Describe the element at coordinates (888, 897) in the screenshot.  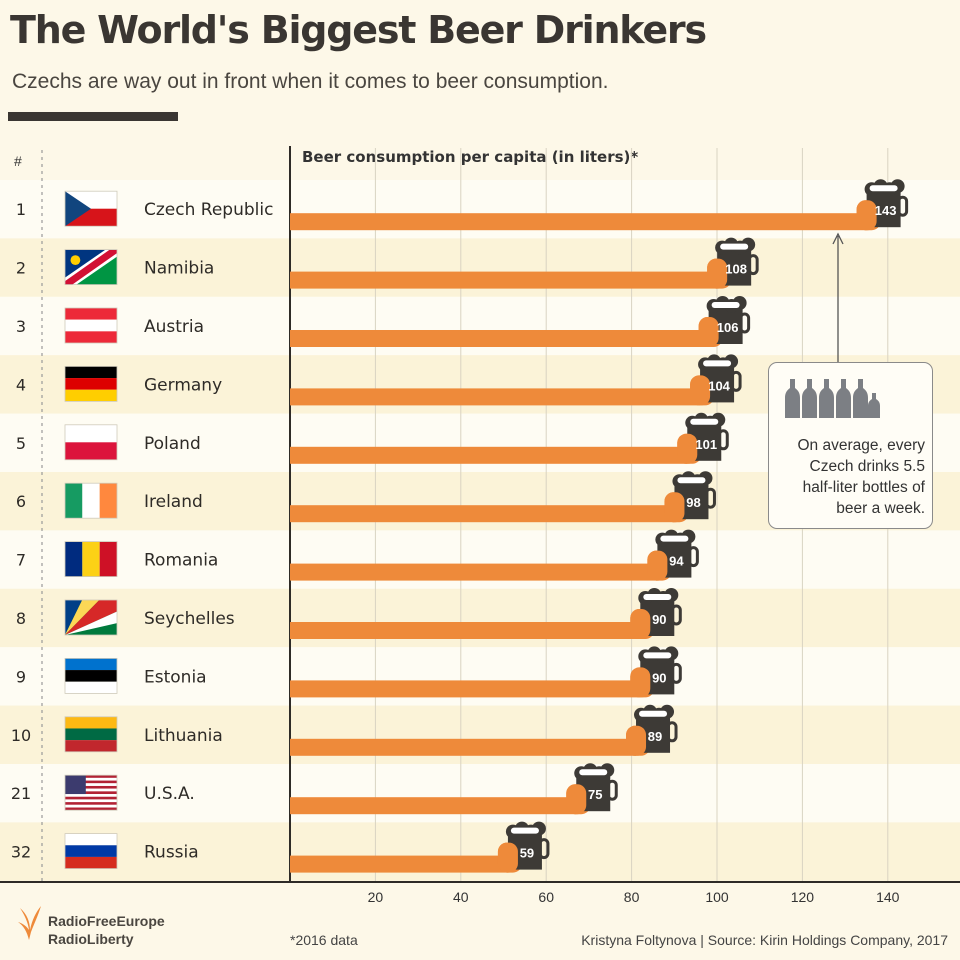
I see `x-tick-label: 140` at that location.